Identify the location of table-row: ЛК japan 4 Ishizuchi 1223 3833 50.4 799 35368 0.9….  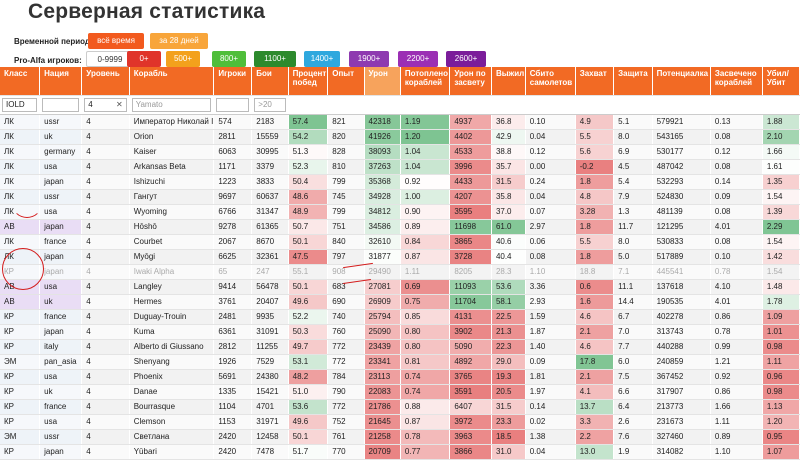
(400, 182).